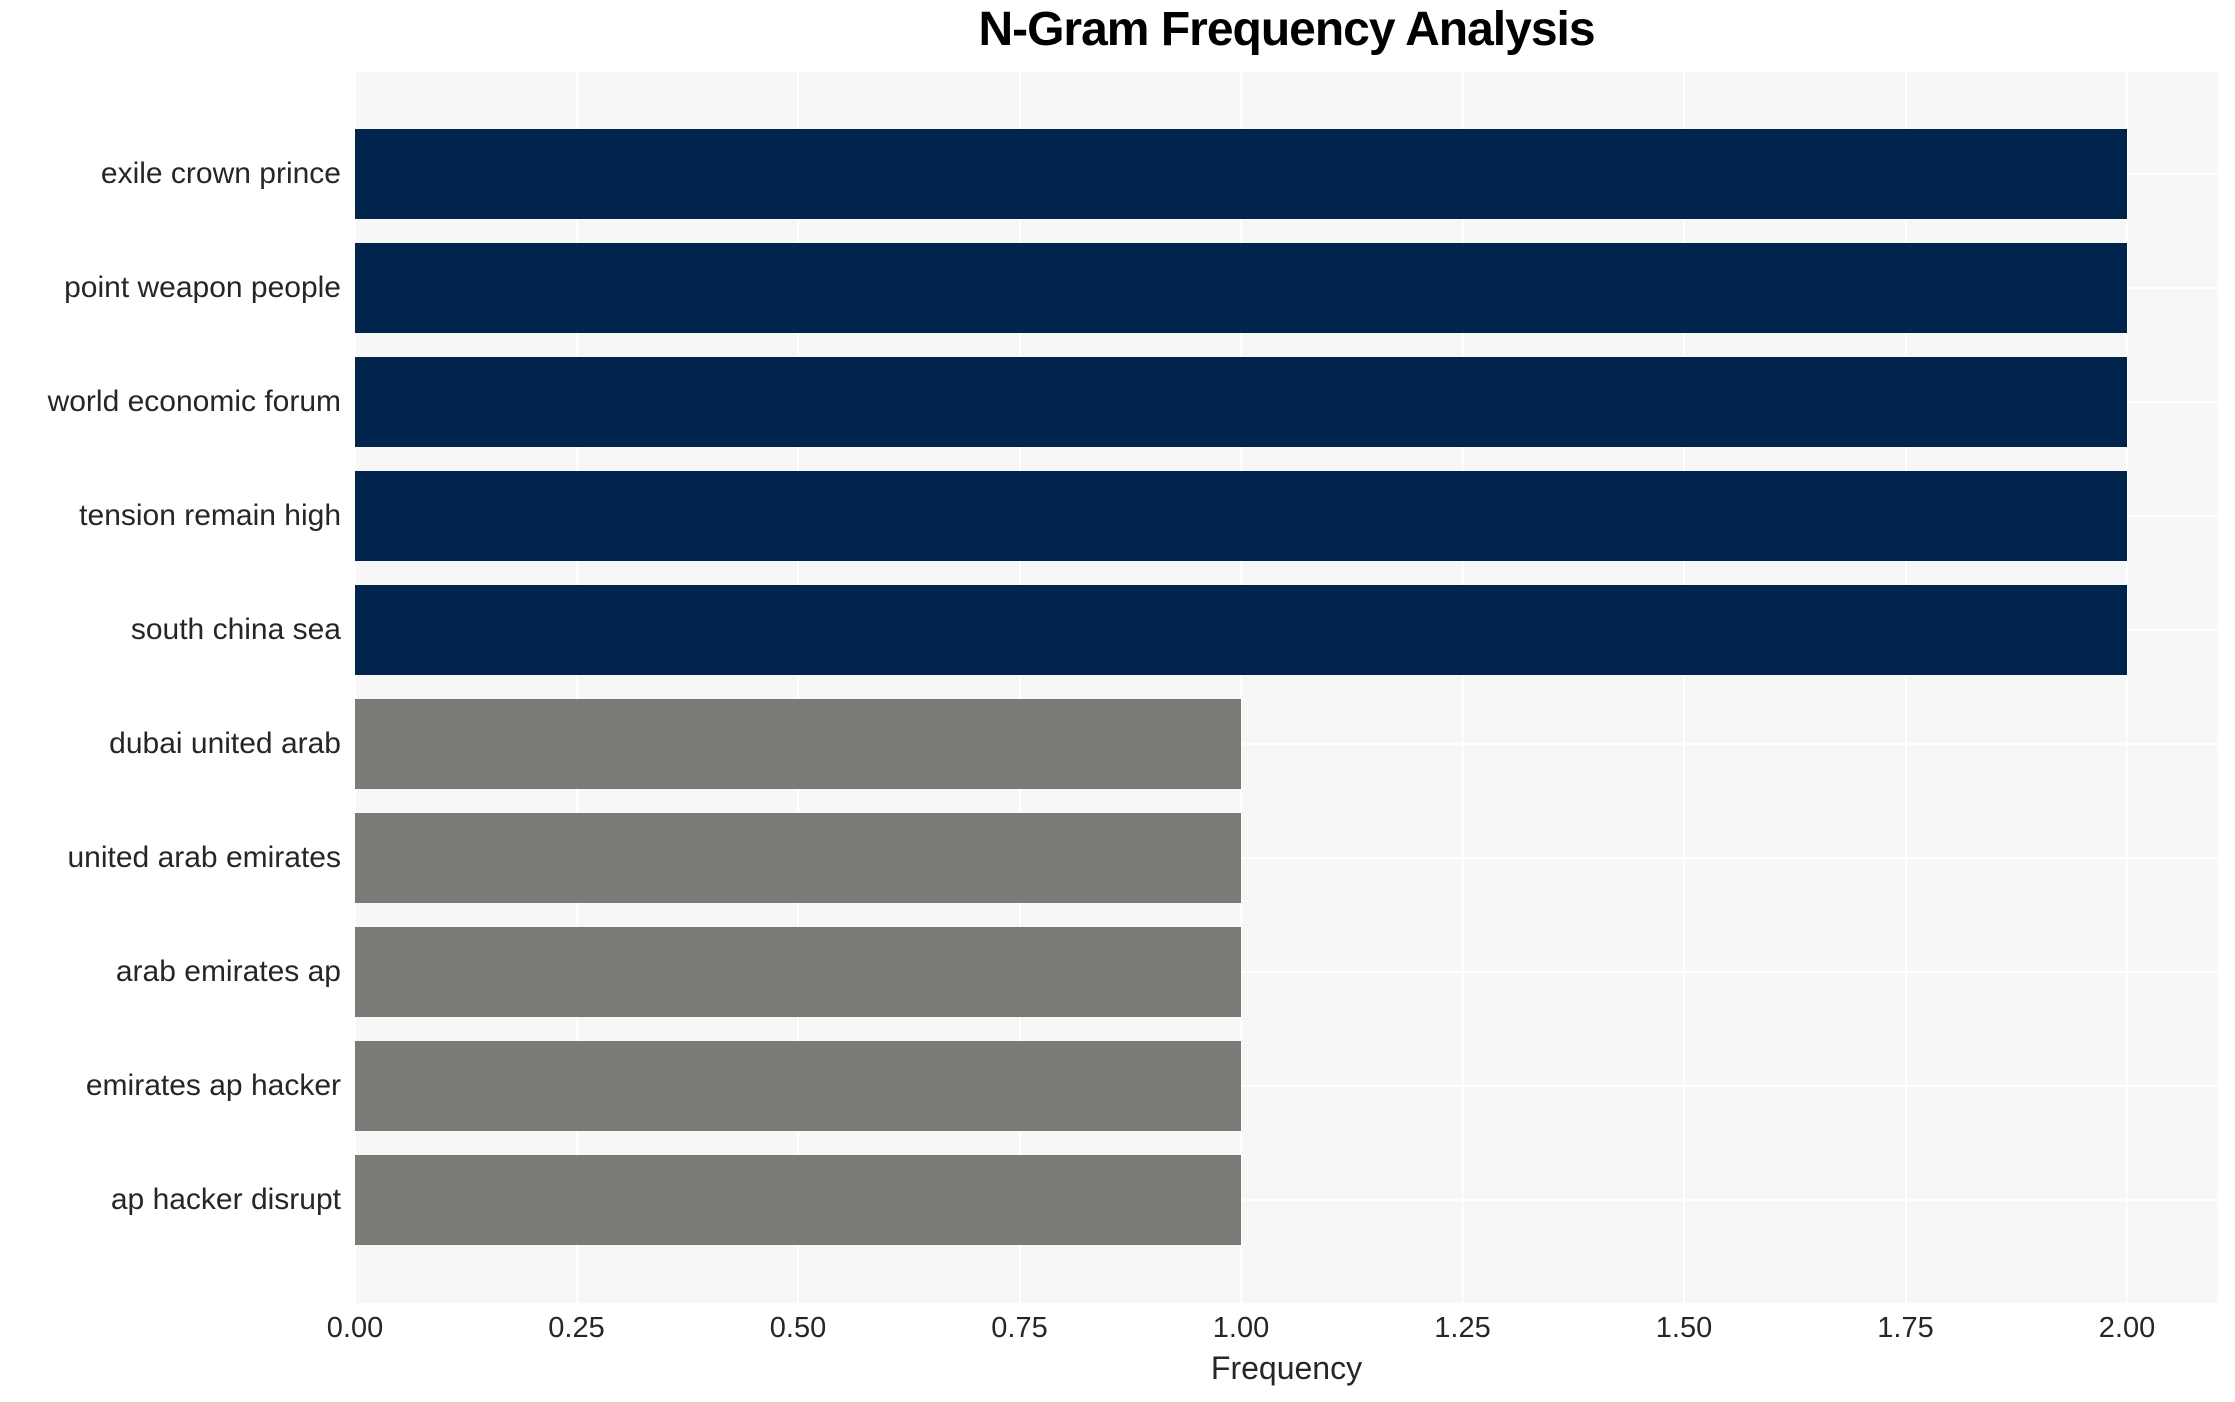 The width and height of the screenshot is (2235, 1402). I want to click on bar-emirates-ap-hacker, so click(798, 1086).